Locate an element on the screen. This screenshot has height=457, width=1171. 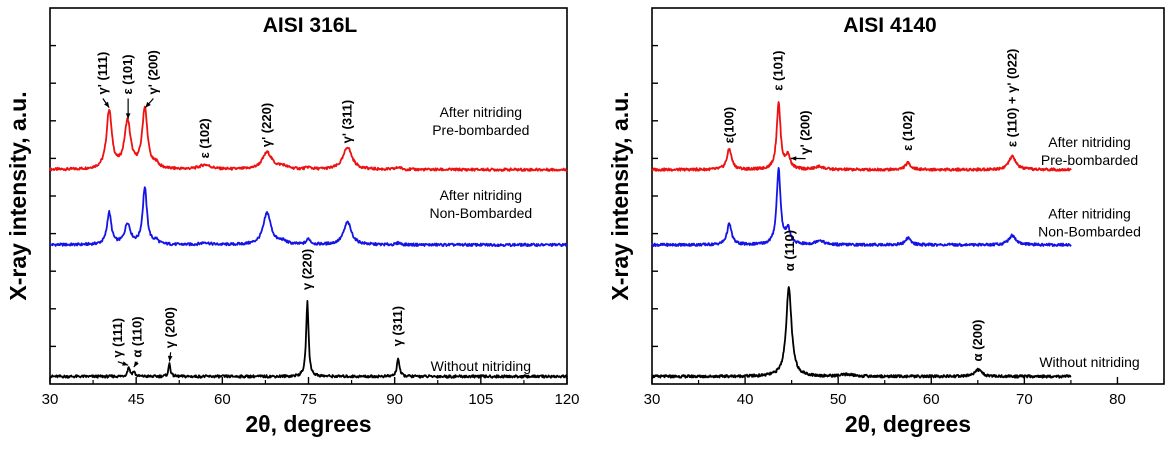
peak-label: ε (110) + γ' (022) is located at coordinates (1011, 98).